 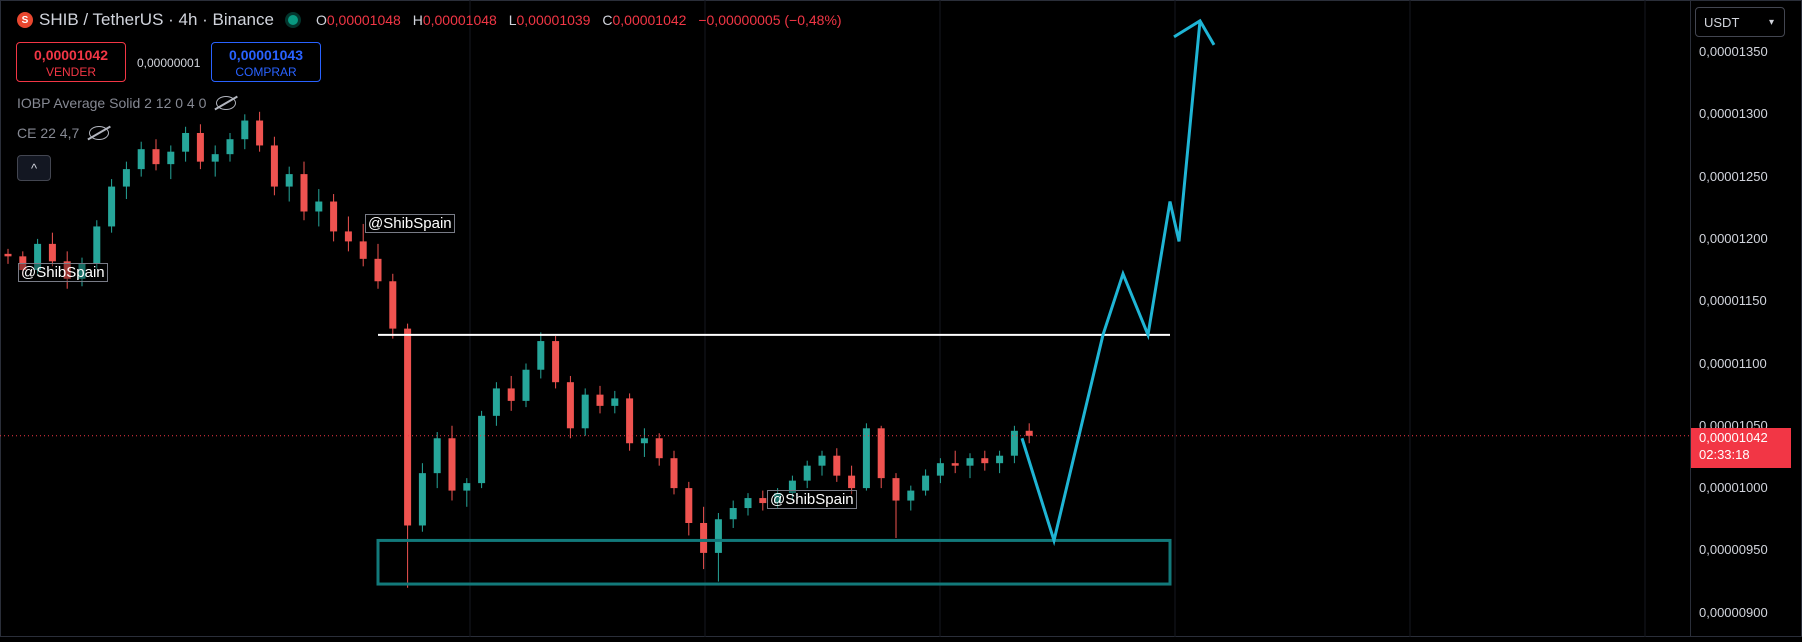 What do you see at coordinates (48, 133) in the screenshot?
I see `indicator-ce-label: CE 22 4,7` at bounding box center [48, 133].